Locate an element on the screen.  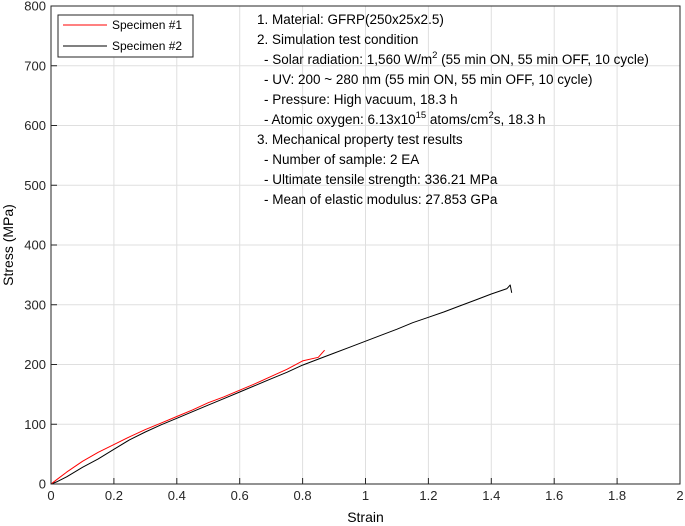
x-tick-label: 1.8 is located at coordinates (617, 495).